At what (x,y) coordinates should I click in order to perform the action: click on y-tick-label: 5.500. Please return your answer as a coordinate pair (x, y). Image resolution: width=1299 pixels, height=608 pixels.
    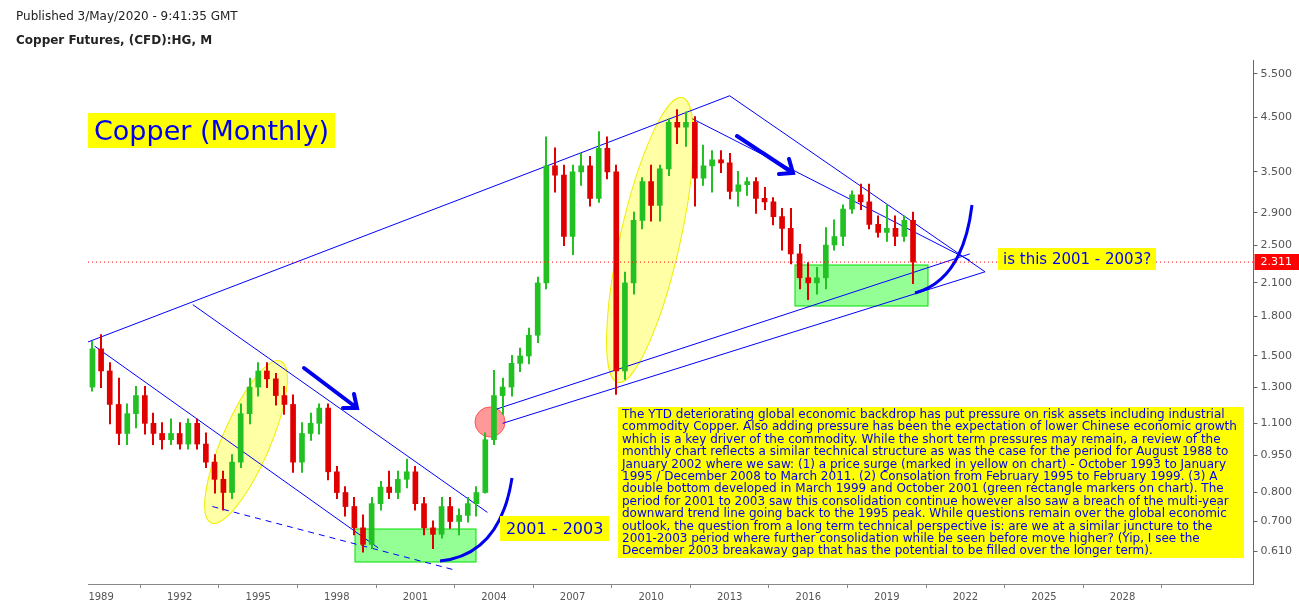
    Looking at the image, I should click on (1276, 73).